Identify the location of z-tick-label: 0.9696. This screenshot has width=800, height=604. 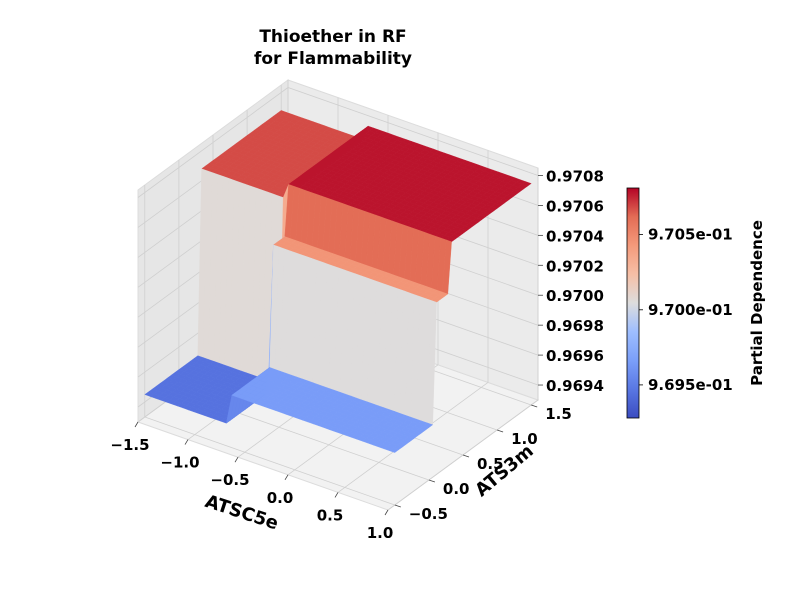
(575, 356).